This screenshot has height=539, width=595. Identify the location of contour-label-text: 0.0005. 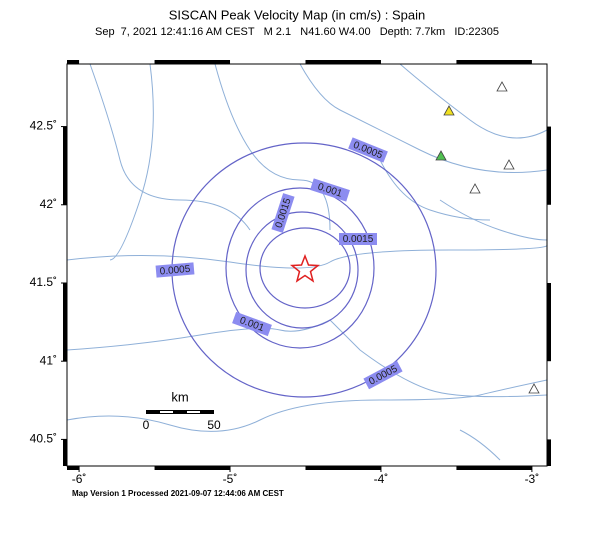
(175, 271).